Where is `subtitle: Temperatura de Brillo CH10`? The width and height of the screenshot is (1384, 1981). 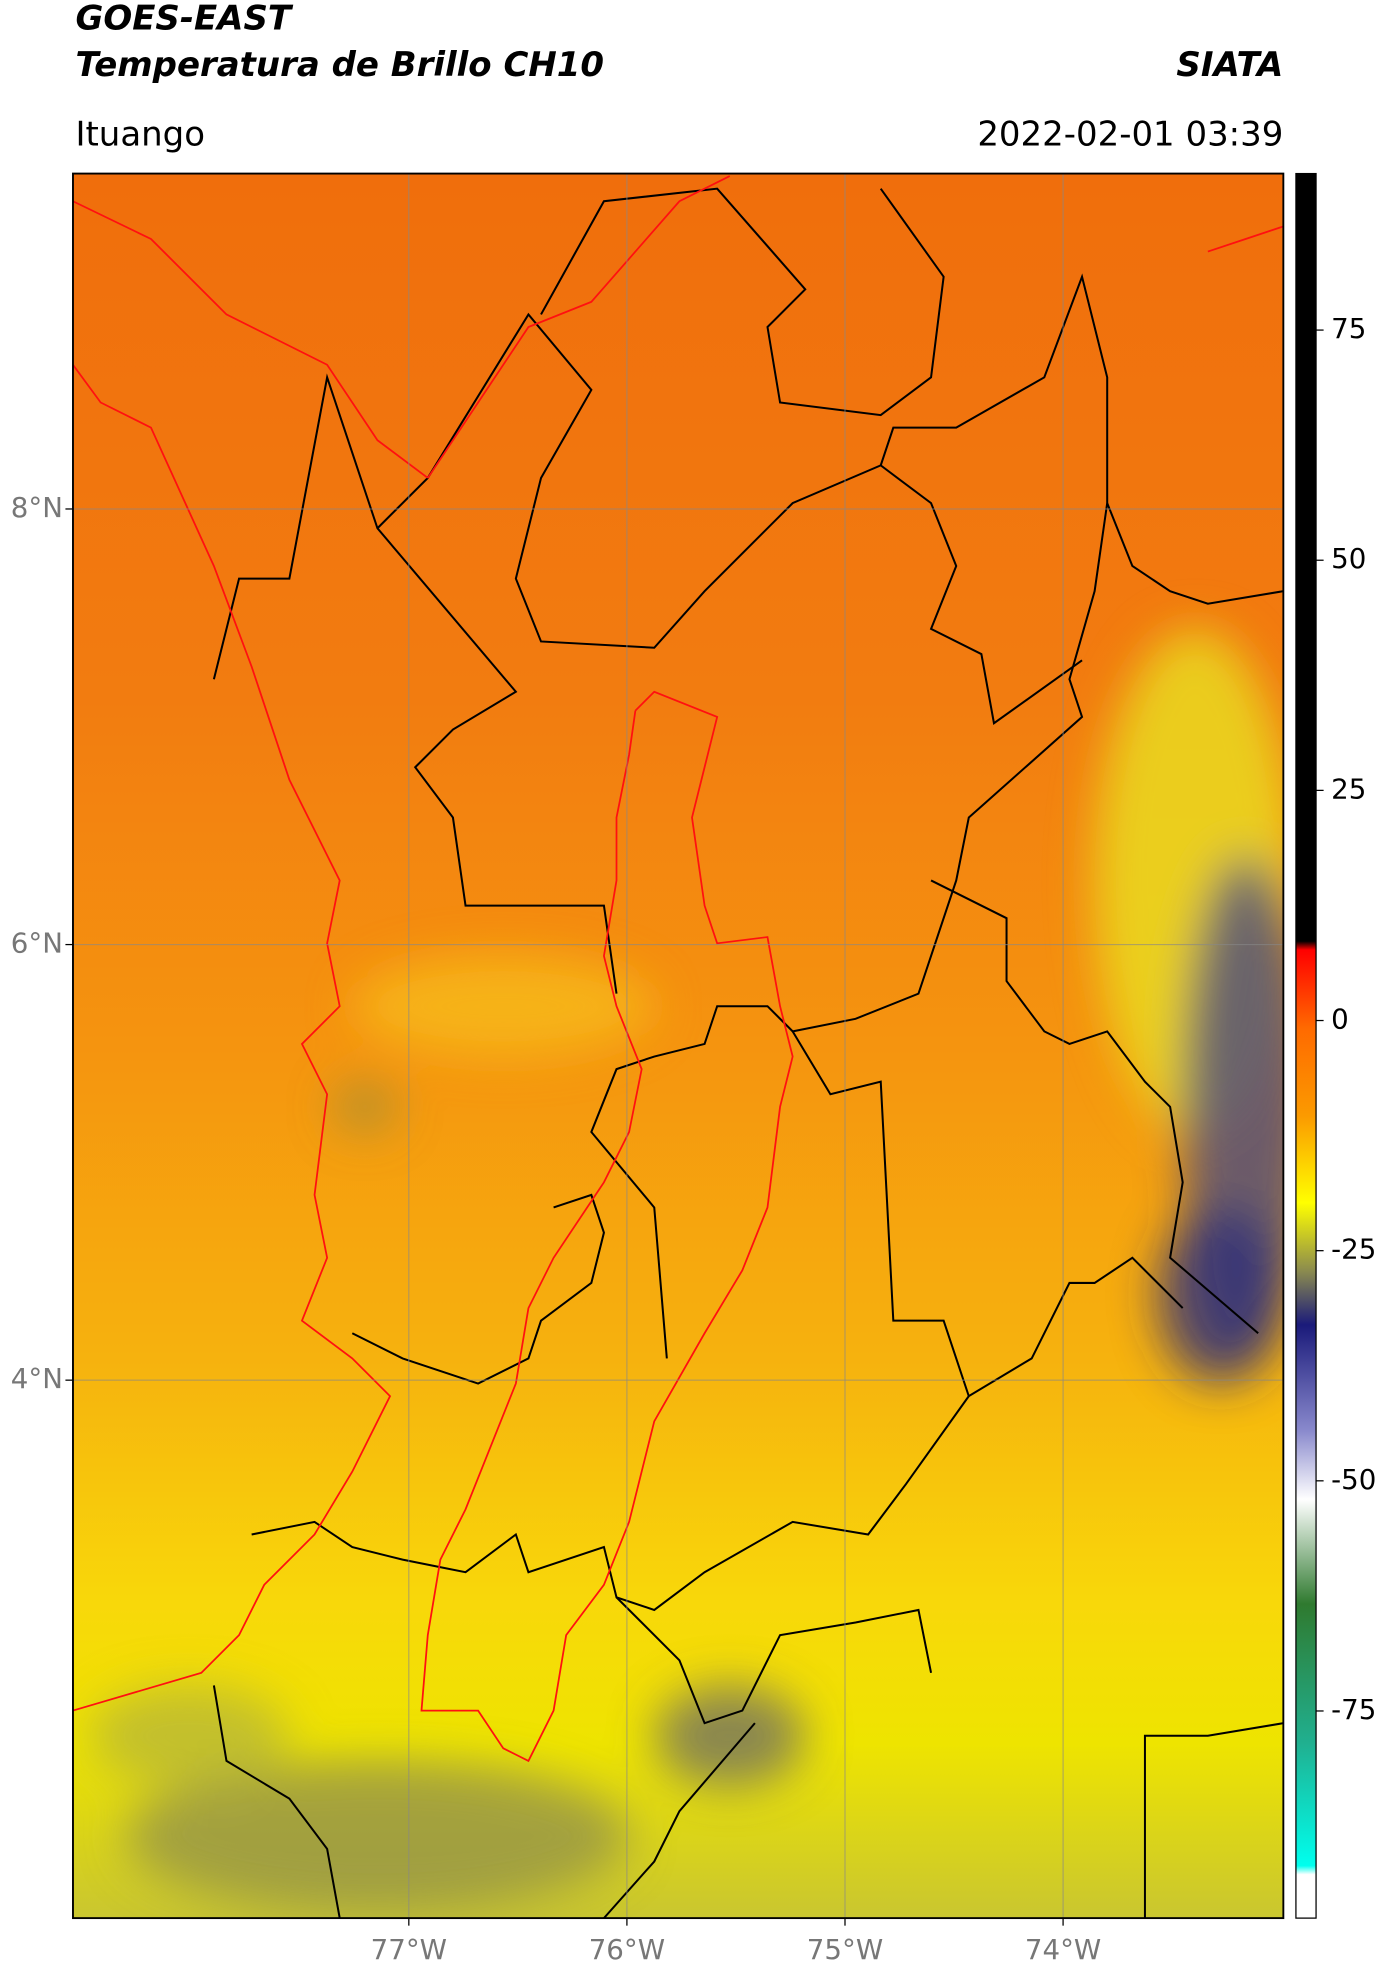
subtitle: Temperatura de Brillo CH10 is located at coordinates (339, 65).